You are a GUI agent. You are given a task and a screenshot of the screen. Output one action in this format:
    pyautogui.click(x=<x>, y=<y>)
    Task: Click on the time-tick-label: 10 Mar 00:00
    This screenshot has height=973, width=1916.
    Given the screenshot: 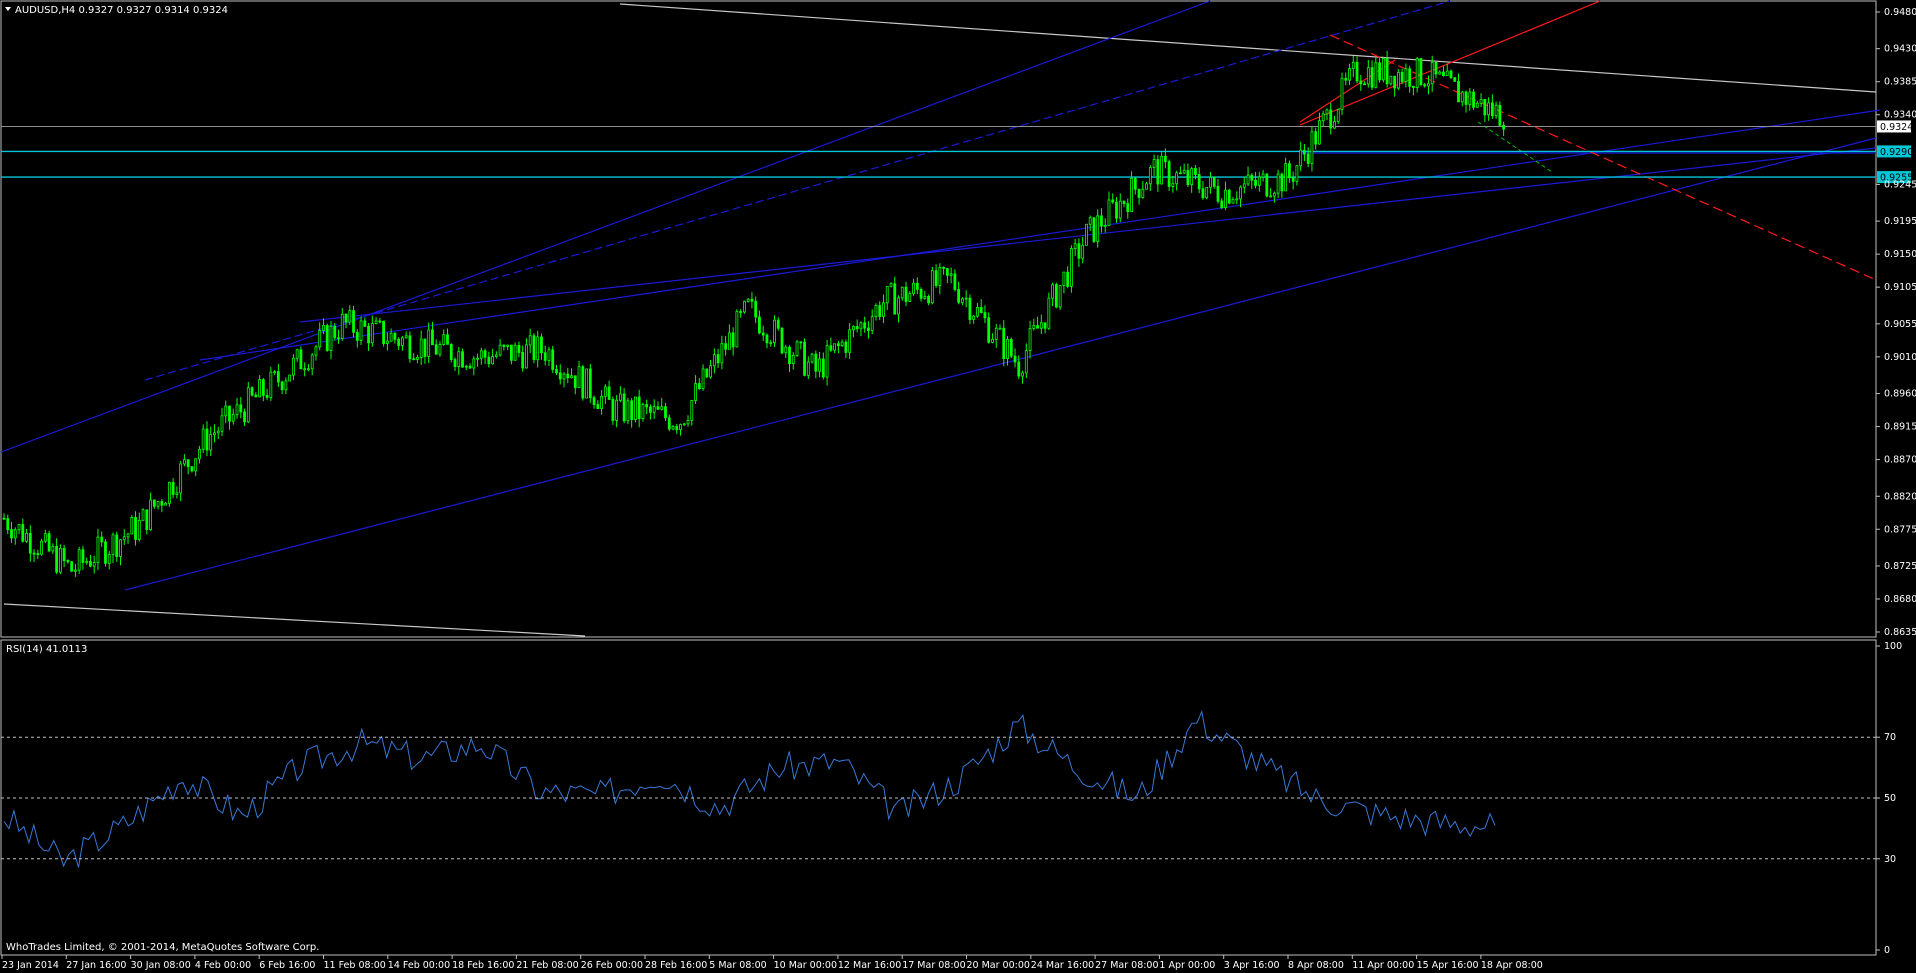 What is the action you would take?
    pyautogui.click(x=805, y=965)
    